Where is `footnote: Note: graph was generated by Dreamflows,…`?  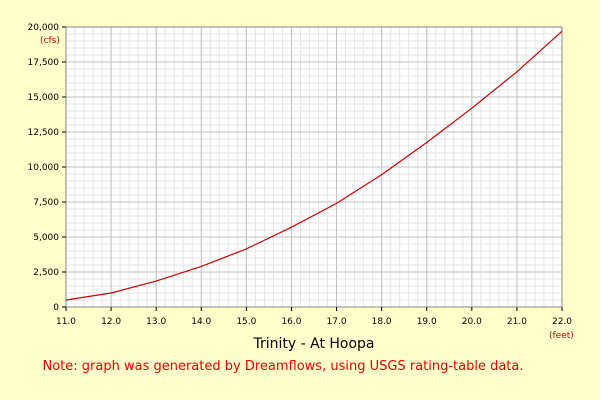 footnote: Note: graph was generated by Dreamflows,… is located at coordinates (283, 366).